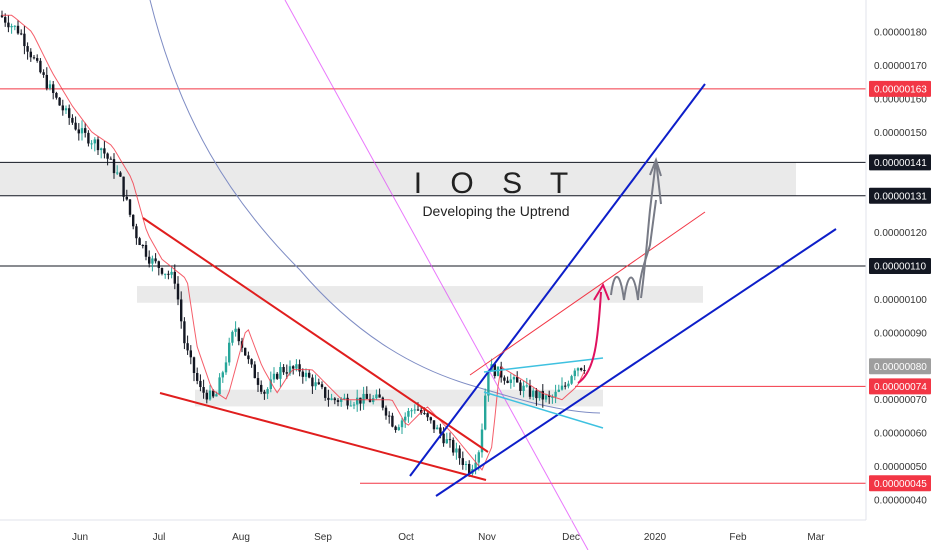 This screenshot has height=550, width=932. I want to click on x-tick-label: 2020, so click(655, 537).